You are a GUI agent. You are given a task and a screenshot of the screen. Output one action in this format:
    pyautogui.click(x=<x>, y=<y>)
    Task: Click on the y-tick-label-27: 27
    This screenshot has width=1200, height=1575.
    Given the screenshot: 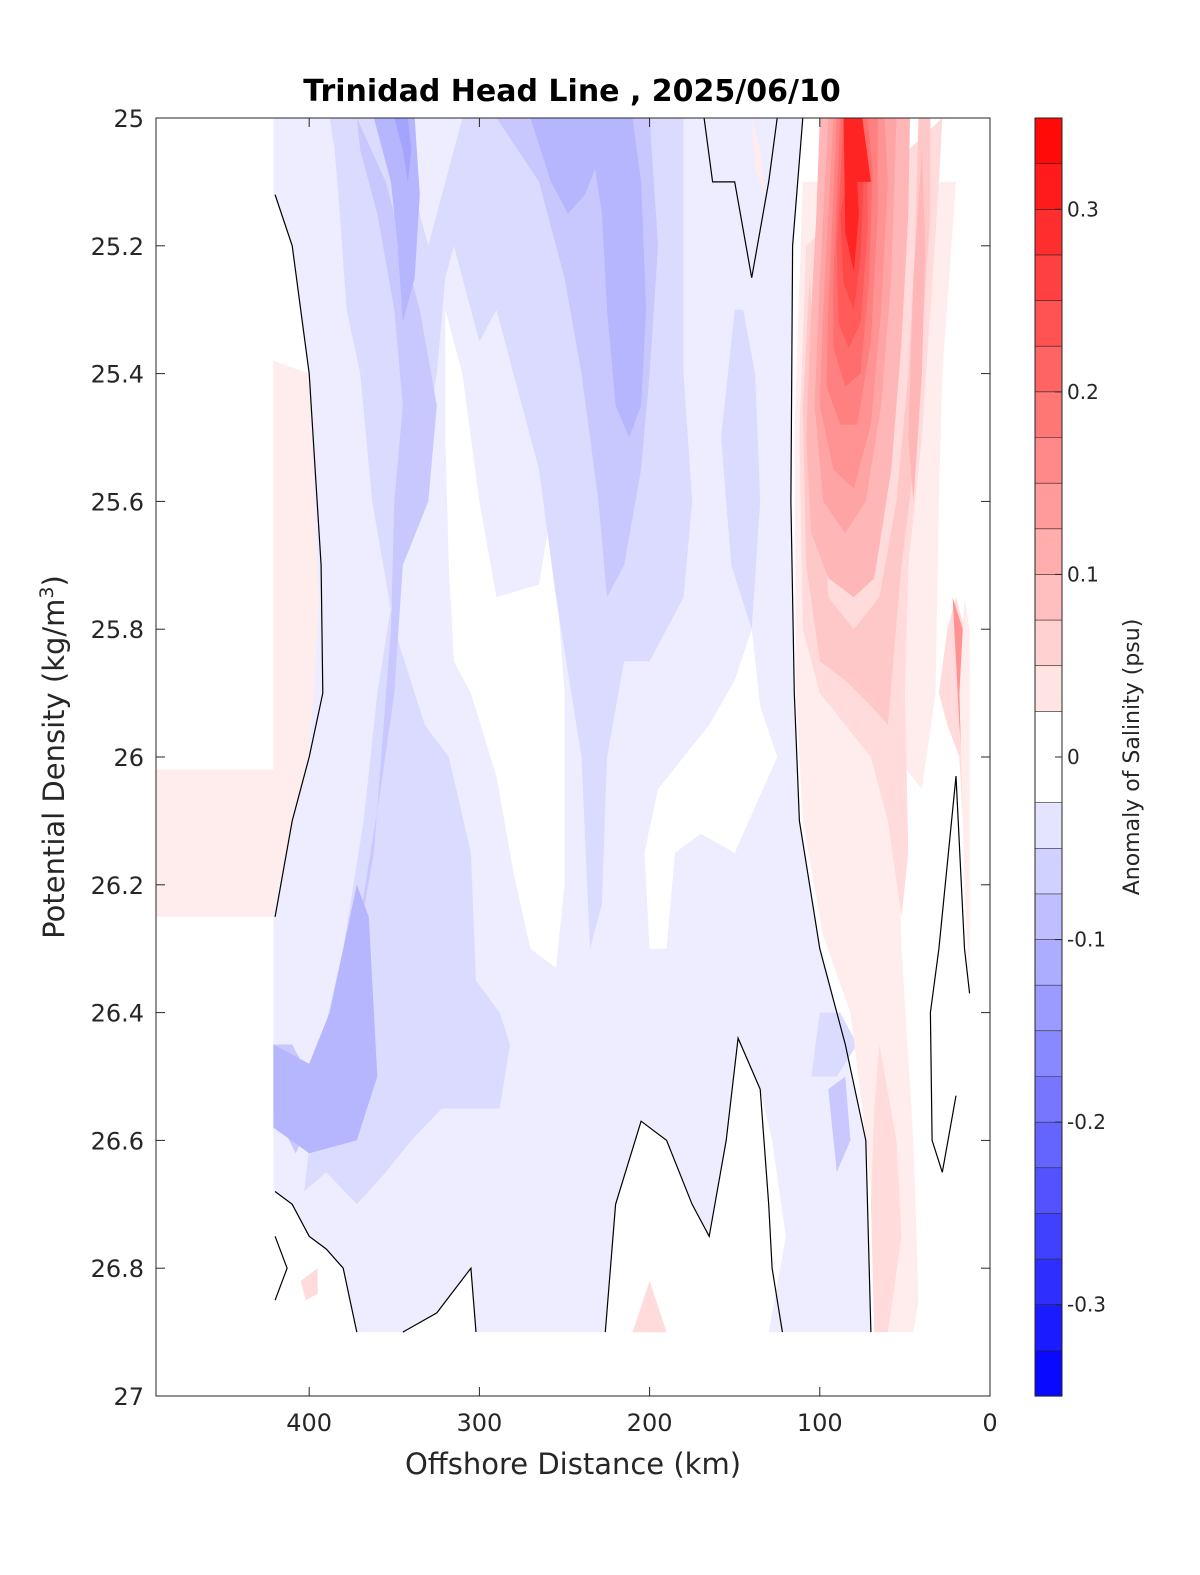 What is the action you would take?
    pyautogui.click(x=128, y=1397)
    